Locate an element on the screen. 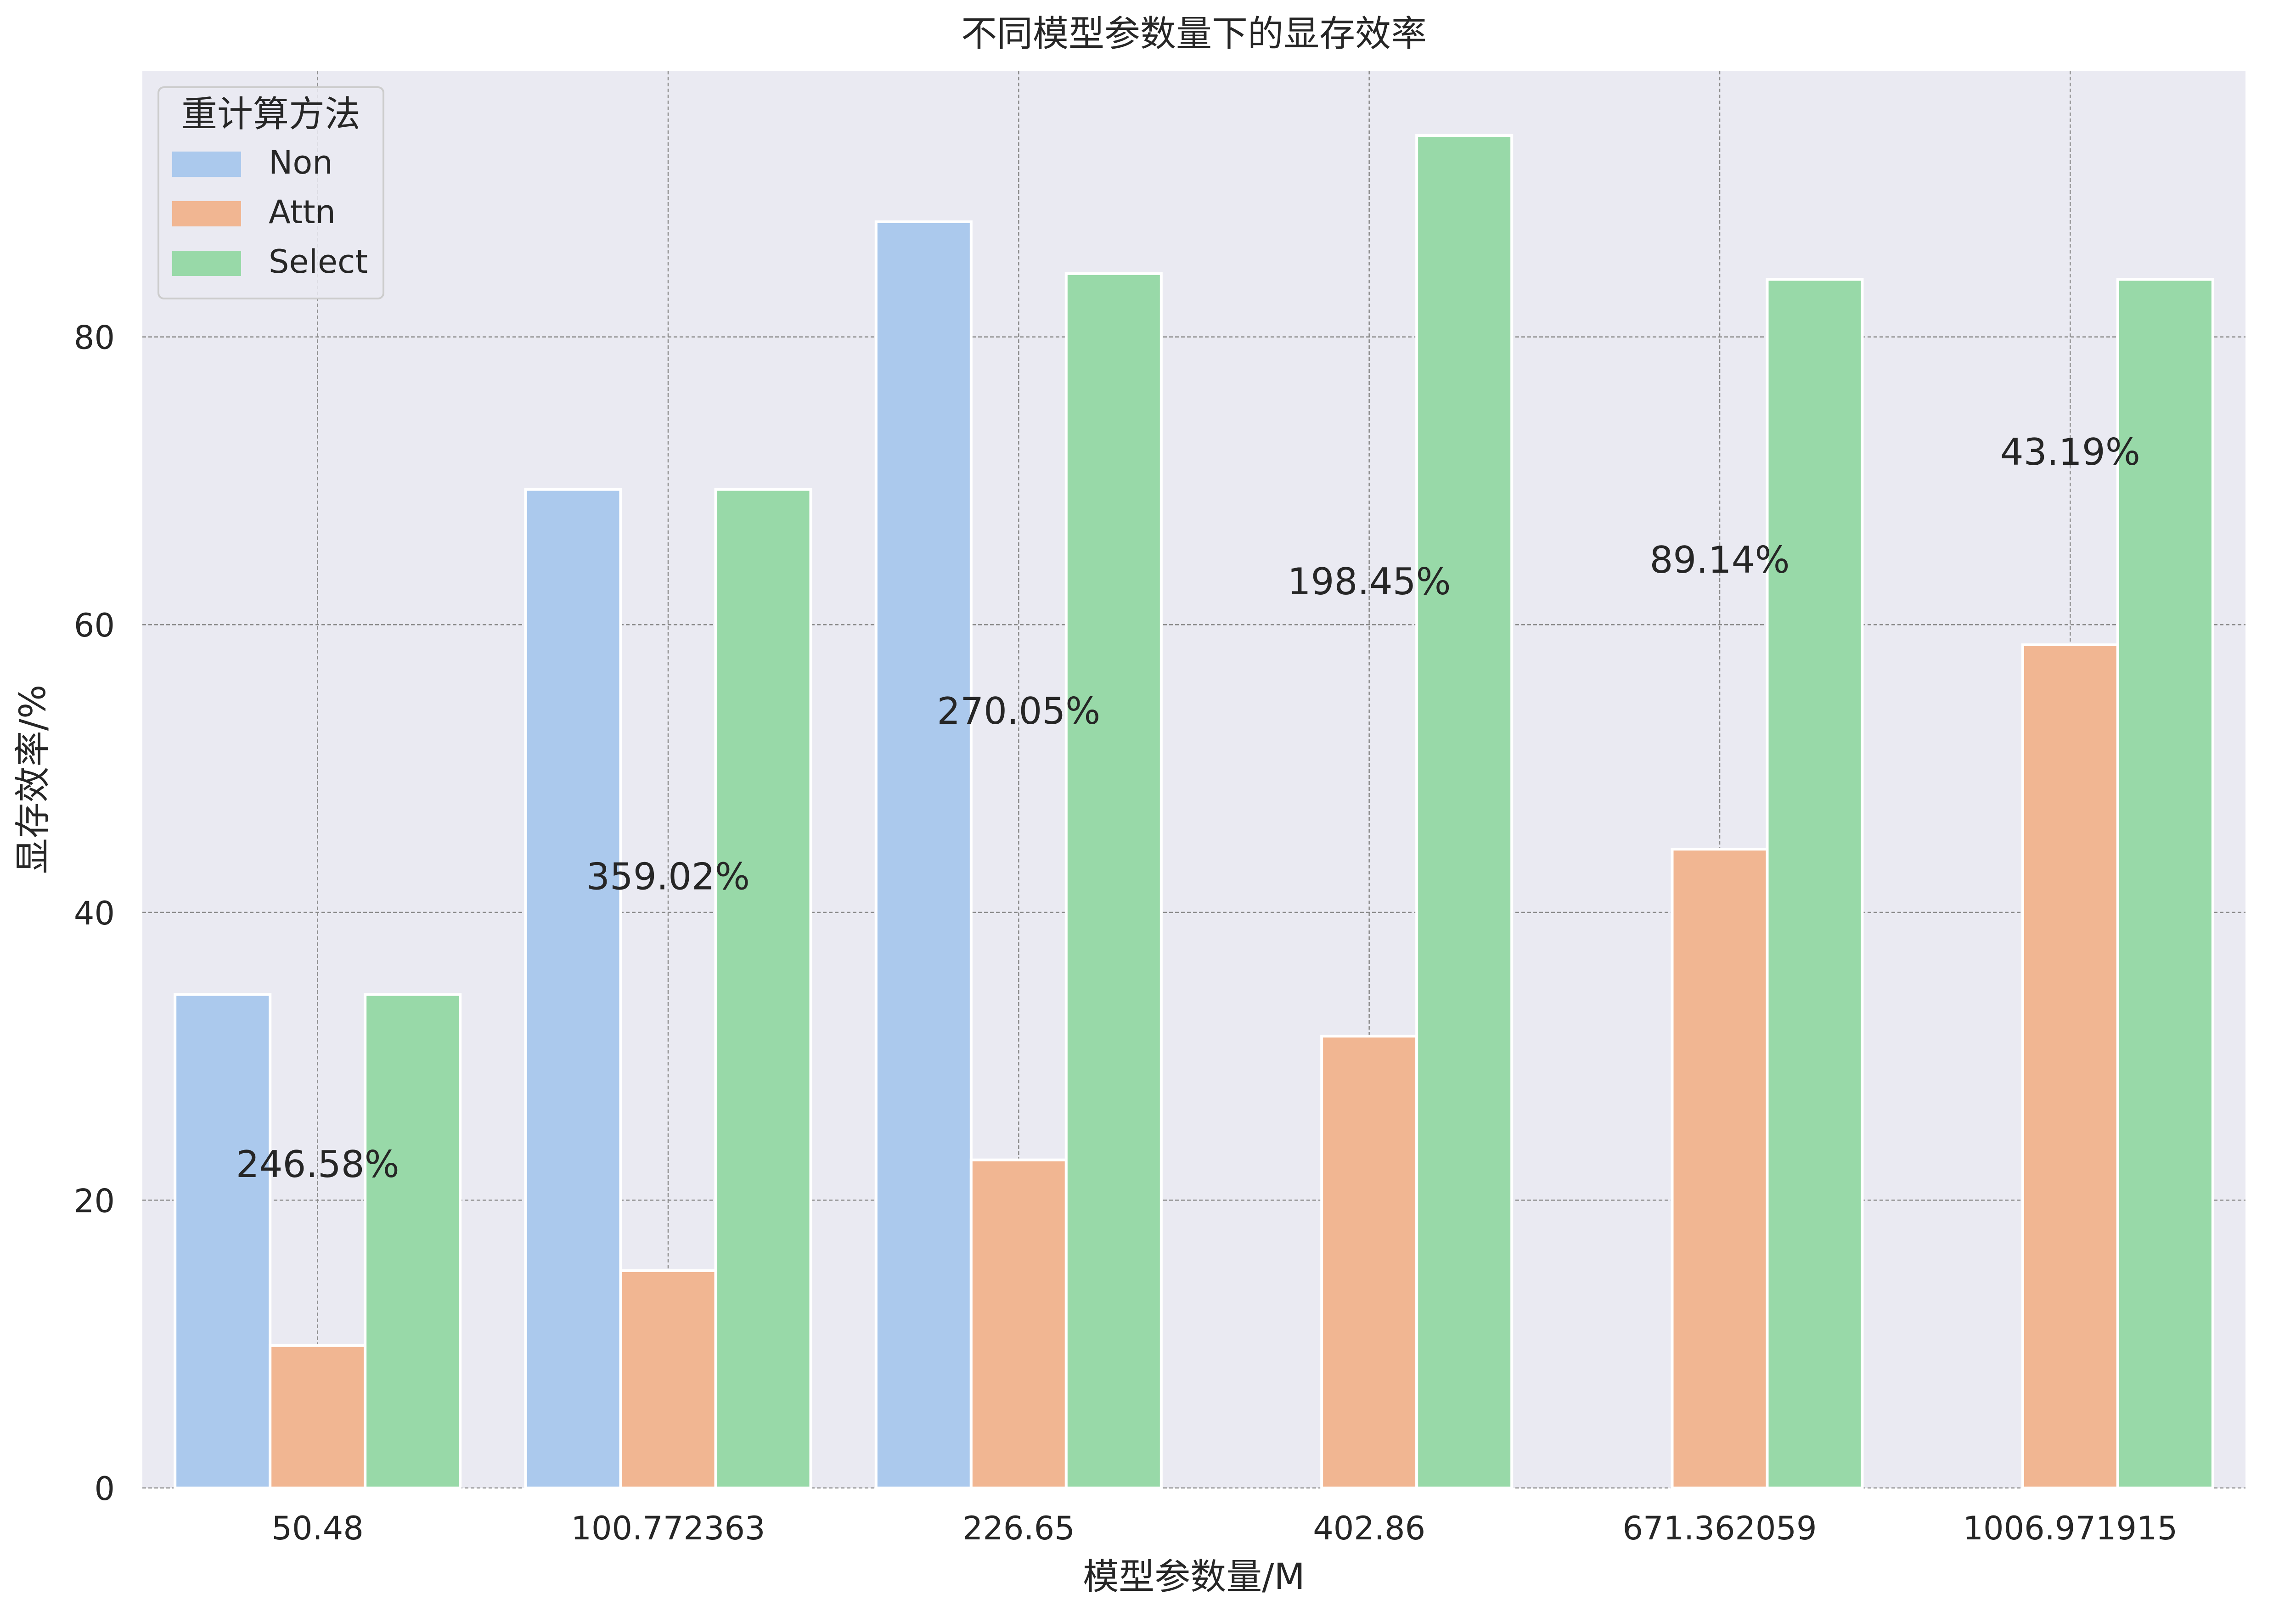  y-tick-label: 0 is located at coordinates (104, 1489).